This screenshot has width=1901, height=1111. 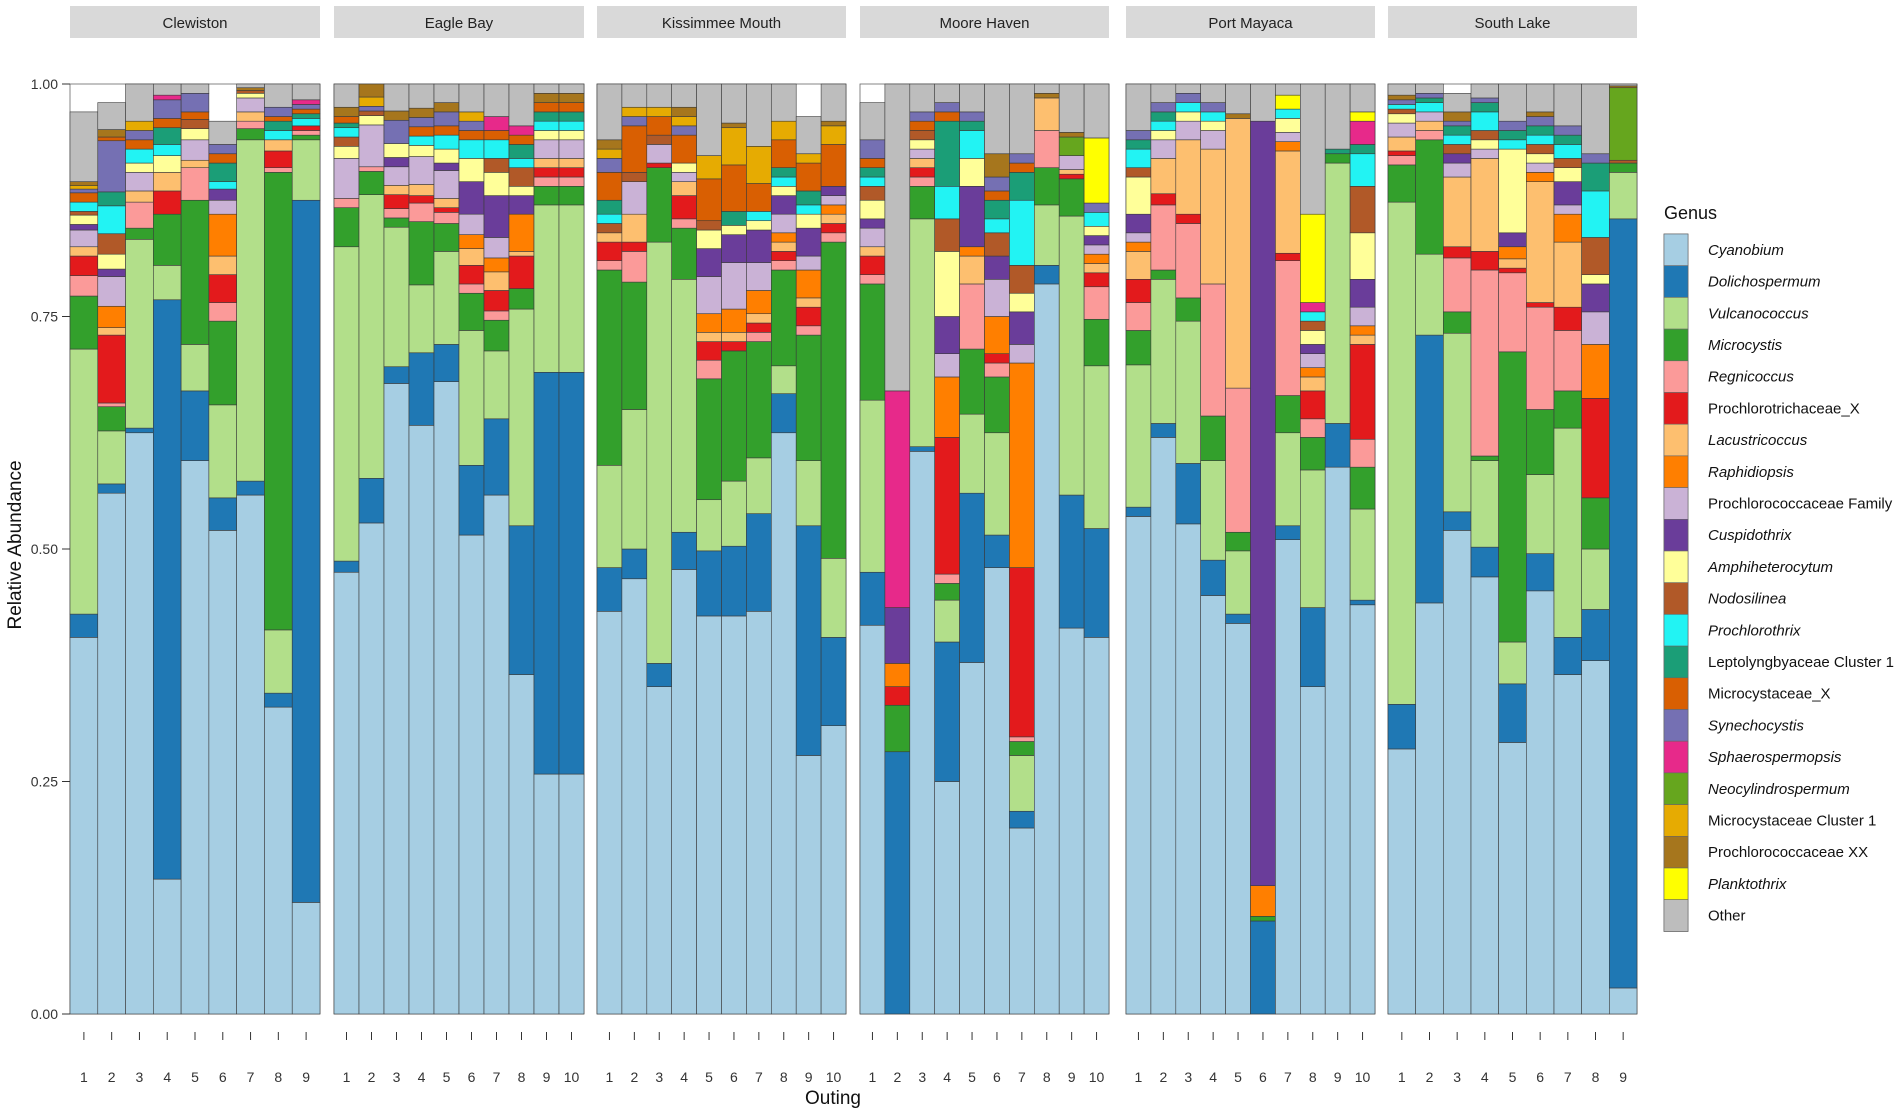 What do you see at coordinates (1457, 422) in the screenshot?
I see `bar-segment: South Lake 3 – Vulcanococcus: 0.192` at bounding box center [1457, 422].